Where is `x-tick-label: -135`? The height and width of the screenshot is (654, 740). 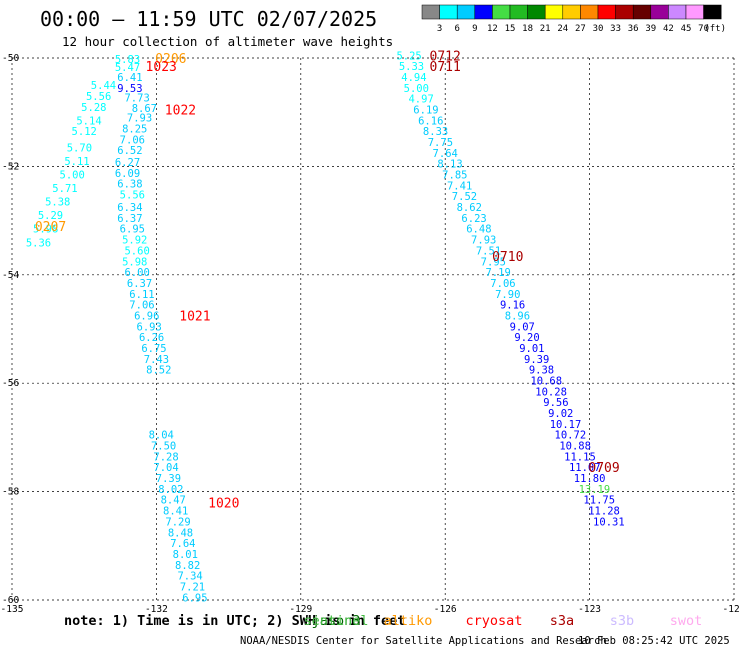
x-tick-label: -135 is located at coordinates (12, 609).